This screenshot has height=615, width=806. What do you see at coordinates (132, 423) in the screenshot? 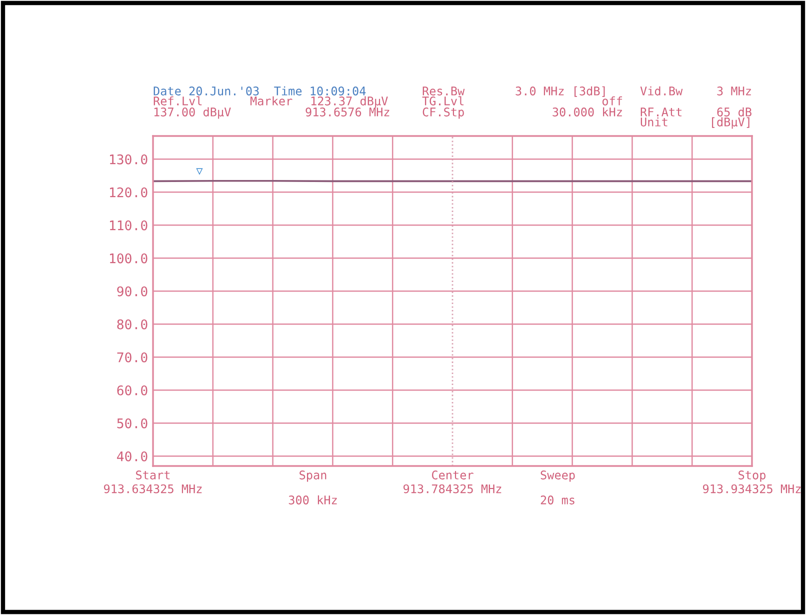
I see `y-tick-label: 50.0` at bounding box center [132, 423].